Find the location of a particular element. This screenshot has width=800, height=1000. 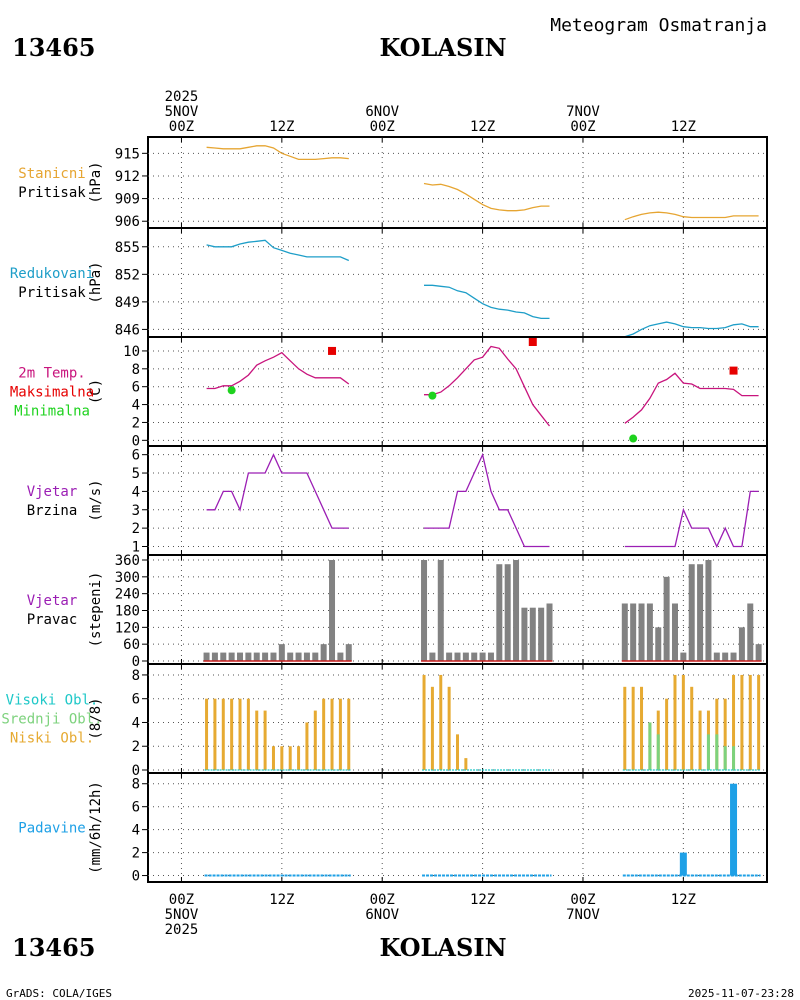

panel-label: Visoki Obl. is located at coordinates (52, 701).